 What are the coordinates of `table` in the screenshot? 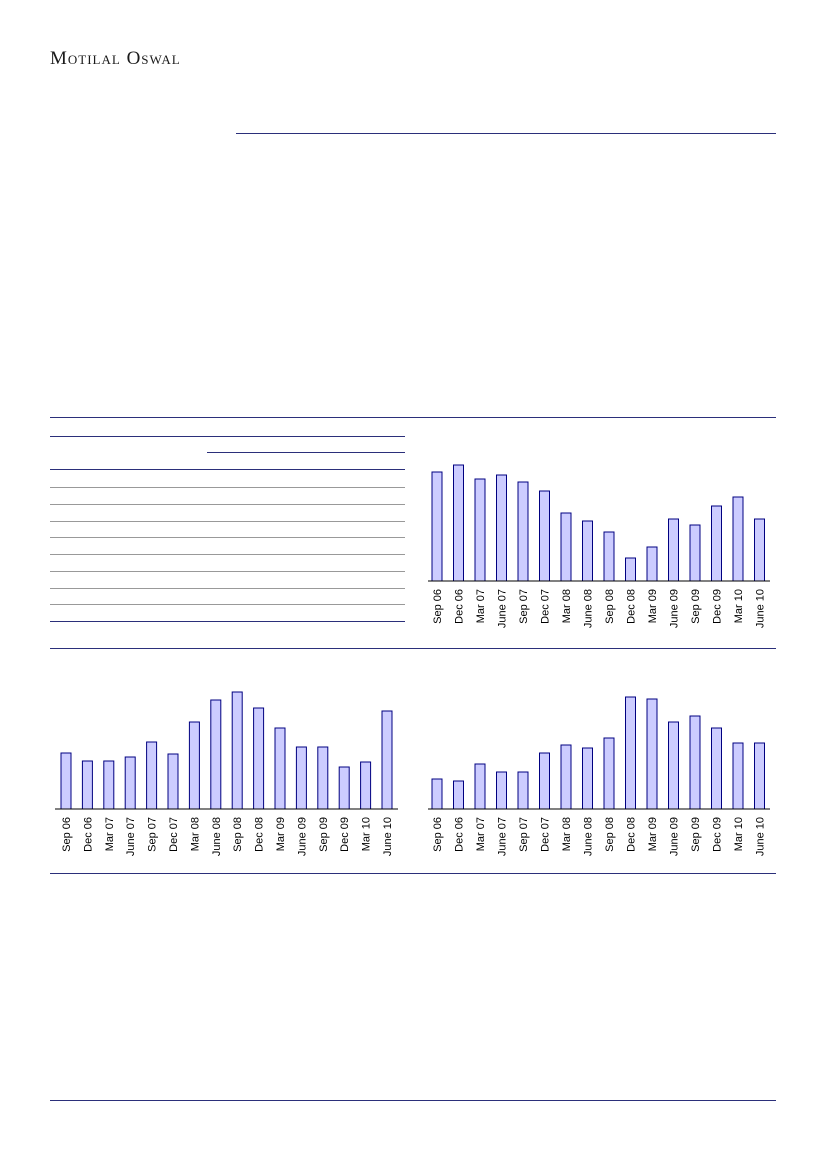 It's located at (227, 529).